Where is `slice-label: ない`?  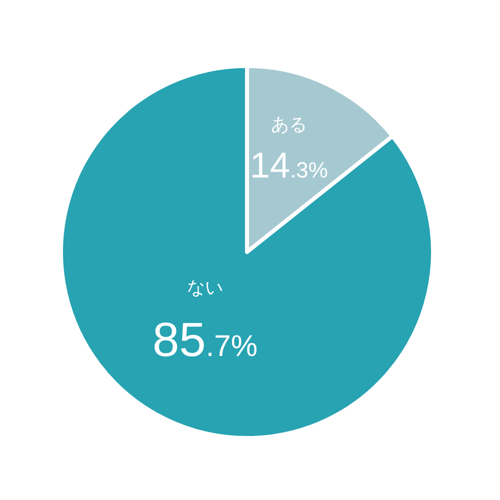
slice-label: ない is located at coordinates (204, 288).